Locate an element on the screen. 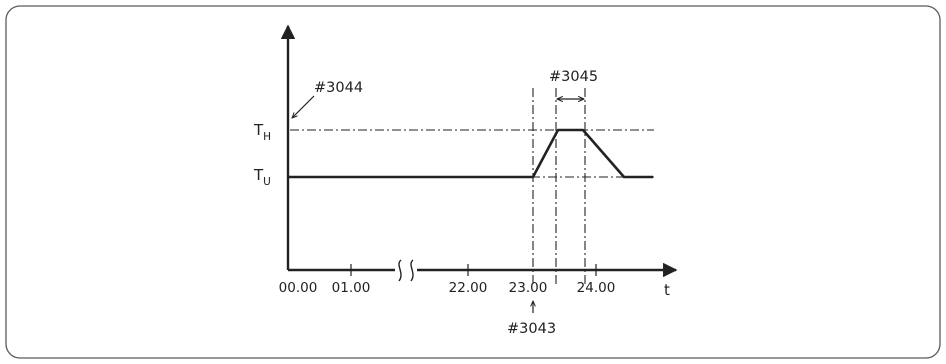  setting-arrow is located at coordinates (303, 106).